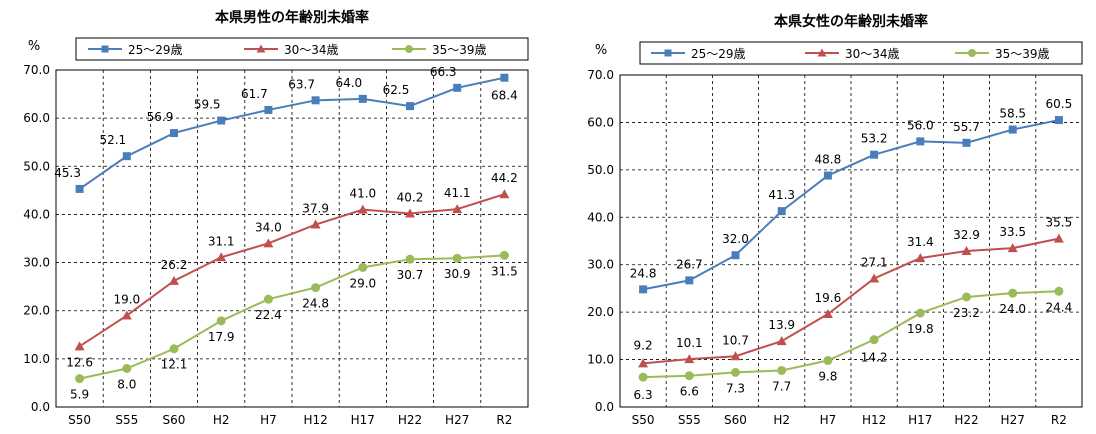  What do you see at coordinates (174, 420) in the screenshot?
I see `x-tick-label: S60` at bounding box center [174, 420].